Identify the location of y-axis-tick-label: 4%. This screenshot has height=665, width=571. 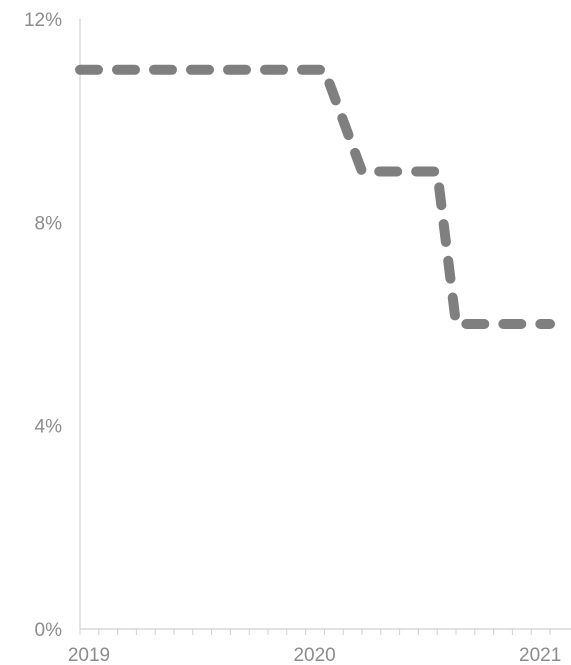
(49, 427).